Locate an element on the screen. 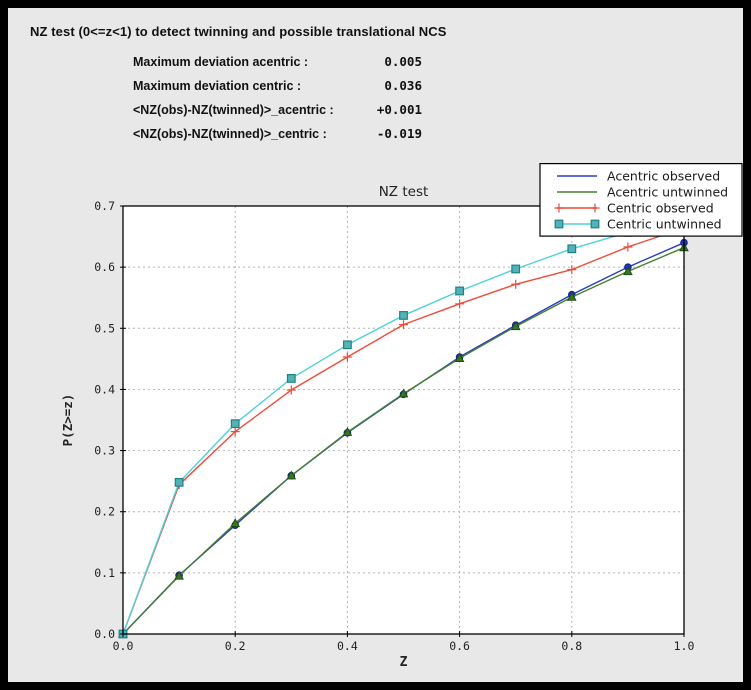 Image resolution: width=751 pixels, height=690 pixels. svg-text: 0.1 is located at coordinates (104, 573).